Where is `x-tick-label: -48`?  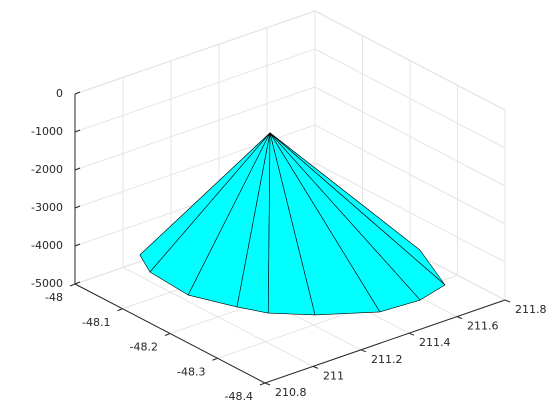 x-tick-label: -48 is located at coordinates (54, 297).